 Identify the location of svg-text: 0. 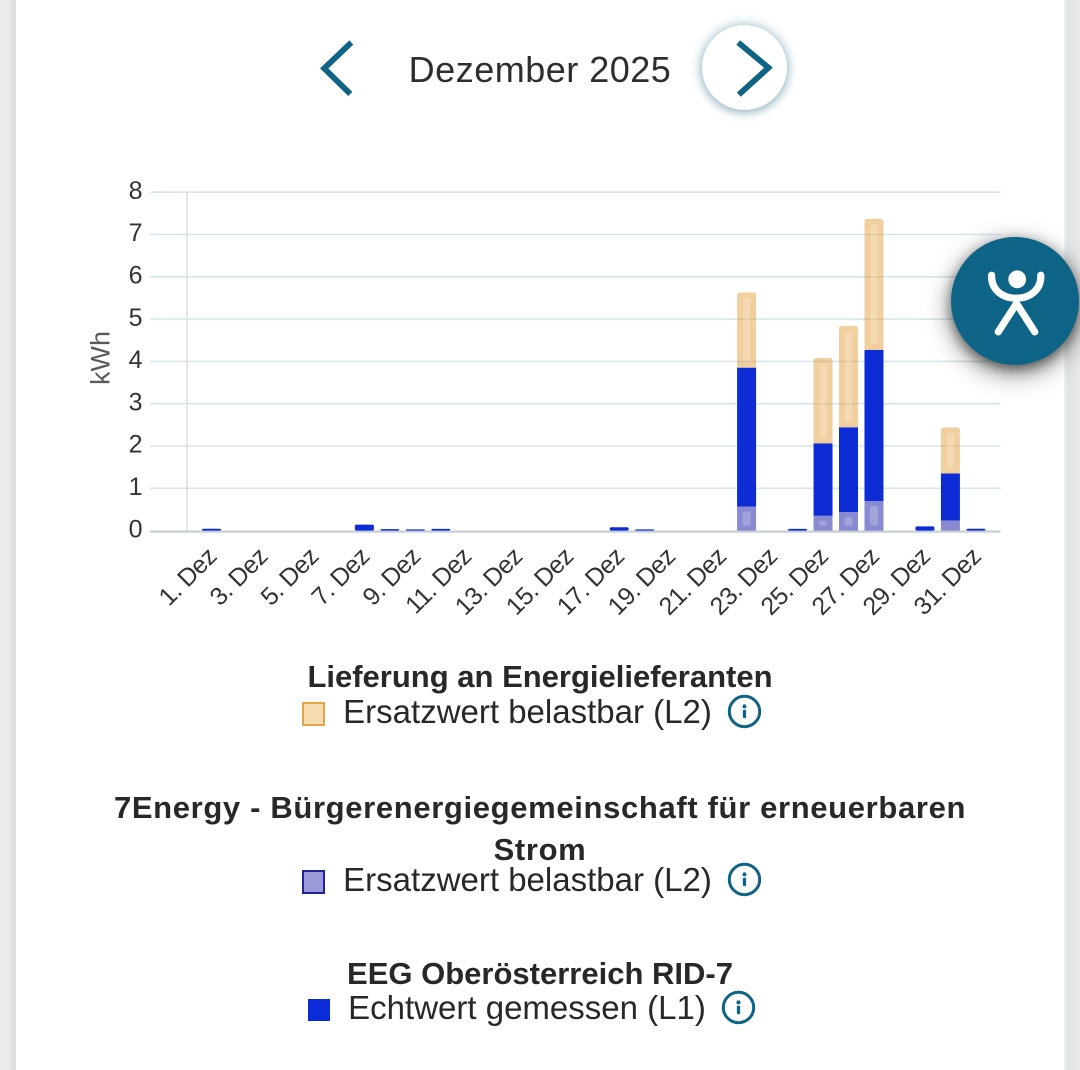
(136, 529).